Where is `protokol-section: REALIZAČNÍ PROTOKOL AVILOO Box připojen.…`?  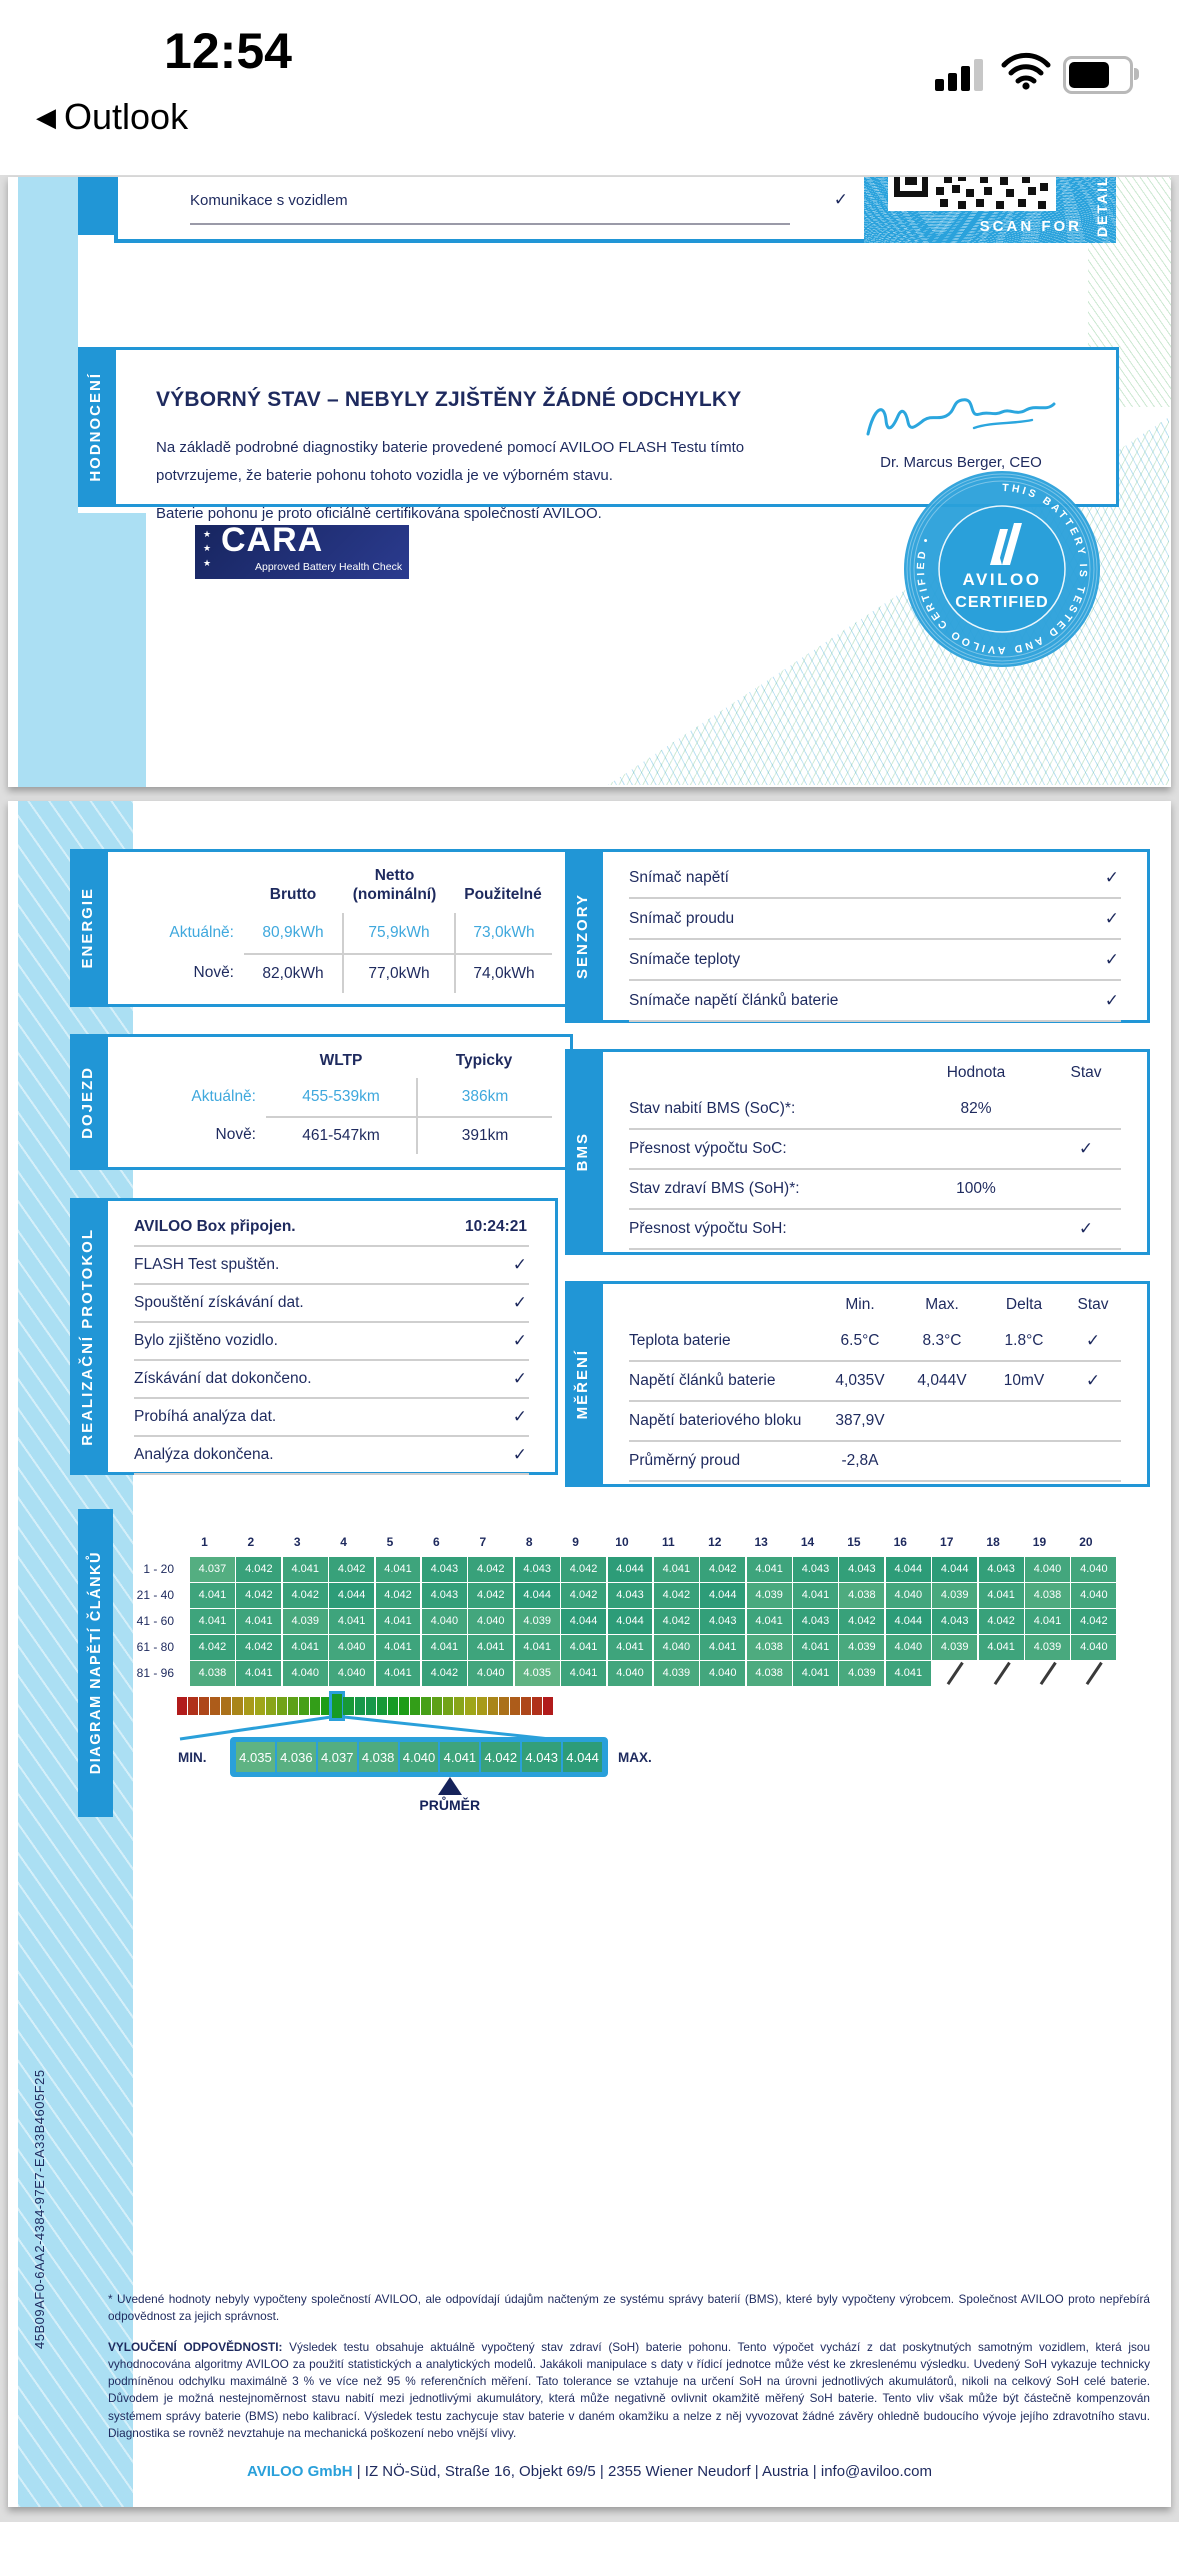 protokol-section: REALIZAČNÍ PROTOKOL AVILOO Box připojen.… is located at coordinates (314, 1336).